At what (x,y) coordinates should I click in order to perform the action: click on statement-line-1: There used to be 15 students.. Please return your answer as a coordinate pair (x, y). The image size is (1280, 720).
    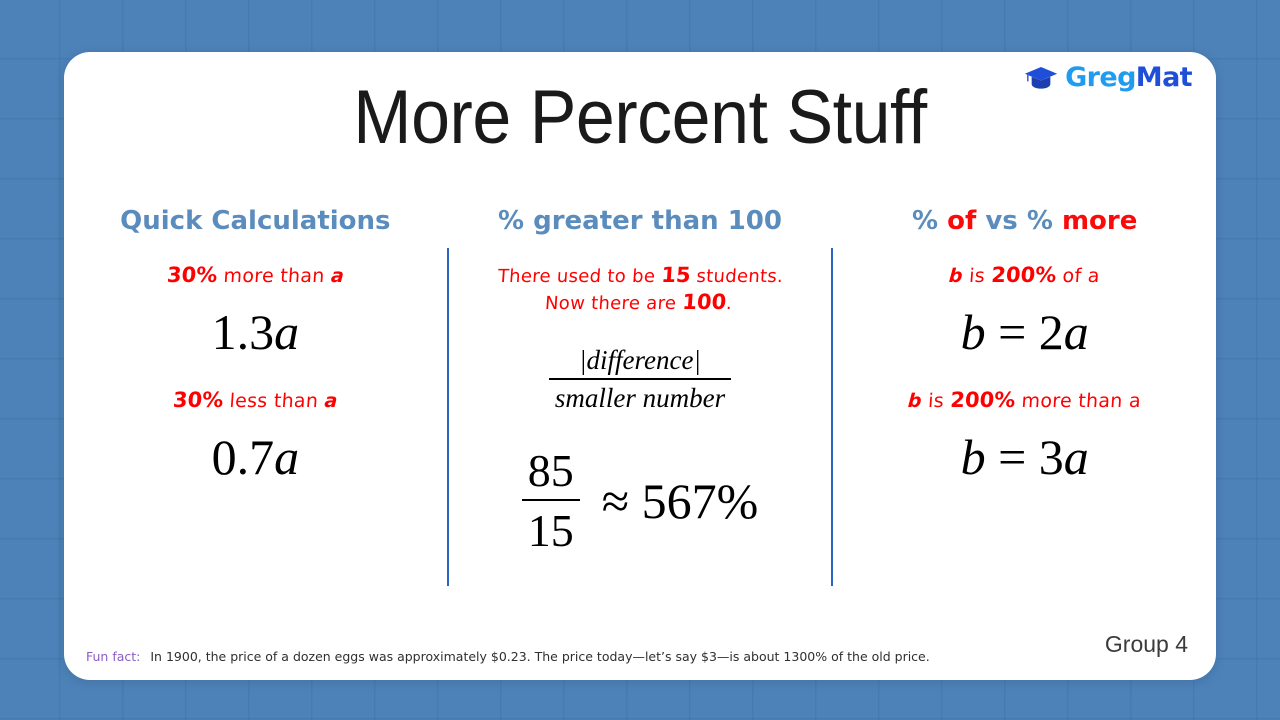
    Looking at the image, I should click on (641, 275).